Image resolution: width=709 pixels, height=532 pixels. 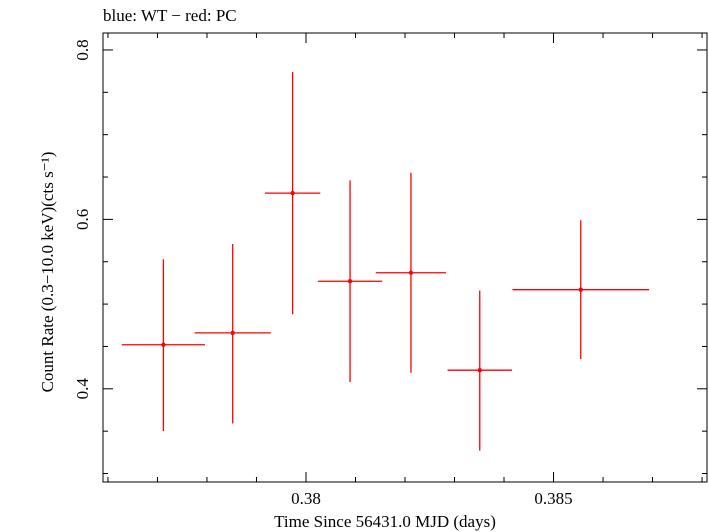 What do you see at coordinates (170, 15) in the screenshot?
I see `chart-title: blue: WT − red: PC` at bounding box center [170, 15].